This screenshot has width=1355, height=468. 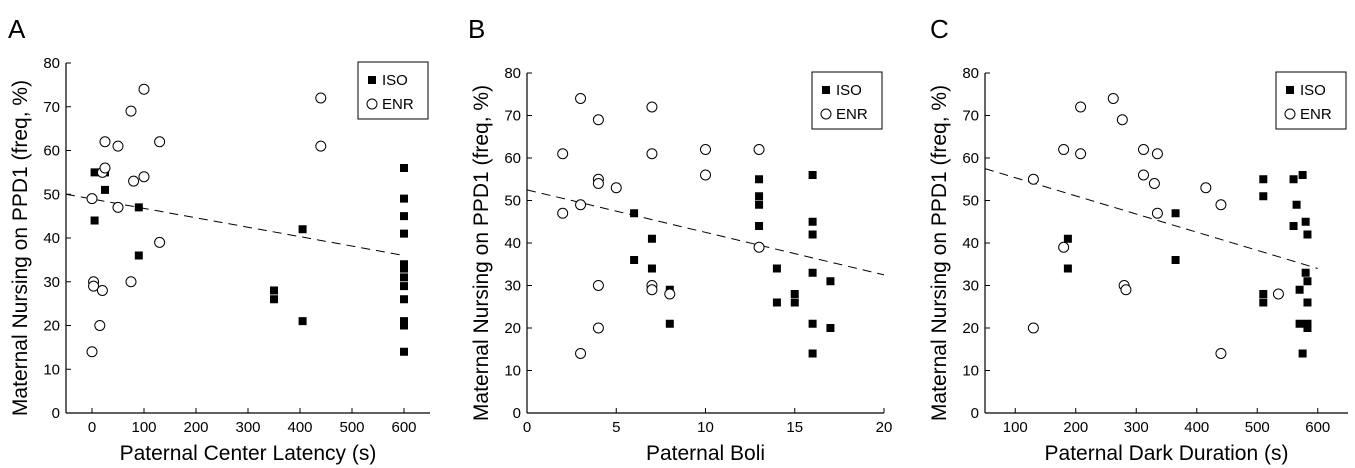 What do you see at coordinates (939, 253) in the screenshot?
I see `y-axis-label: Maternal Nursing on PPD1 (freq, %)` at bounding box center [939, 253].